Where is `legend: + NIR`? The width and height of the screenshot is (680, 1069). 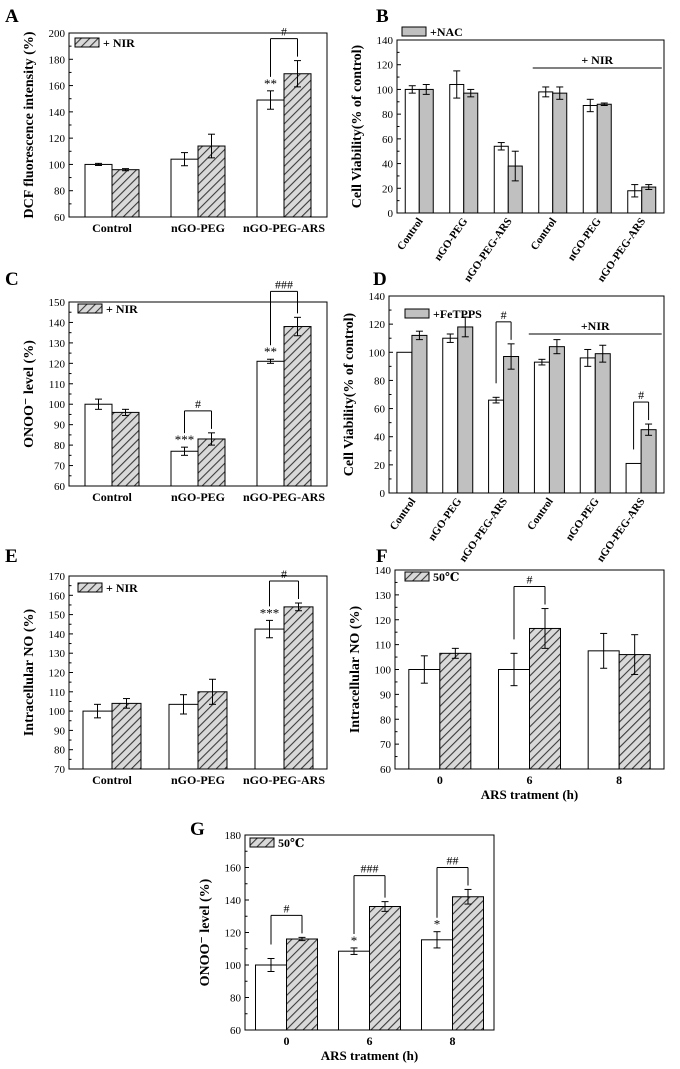 legend: + NIR is located at coordinates (107, 309).